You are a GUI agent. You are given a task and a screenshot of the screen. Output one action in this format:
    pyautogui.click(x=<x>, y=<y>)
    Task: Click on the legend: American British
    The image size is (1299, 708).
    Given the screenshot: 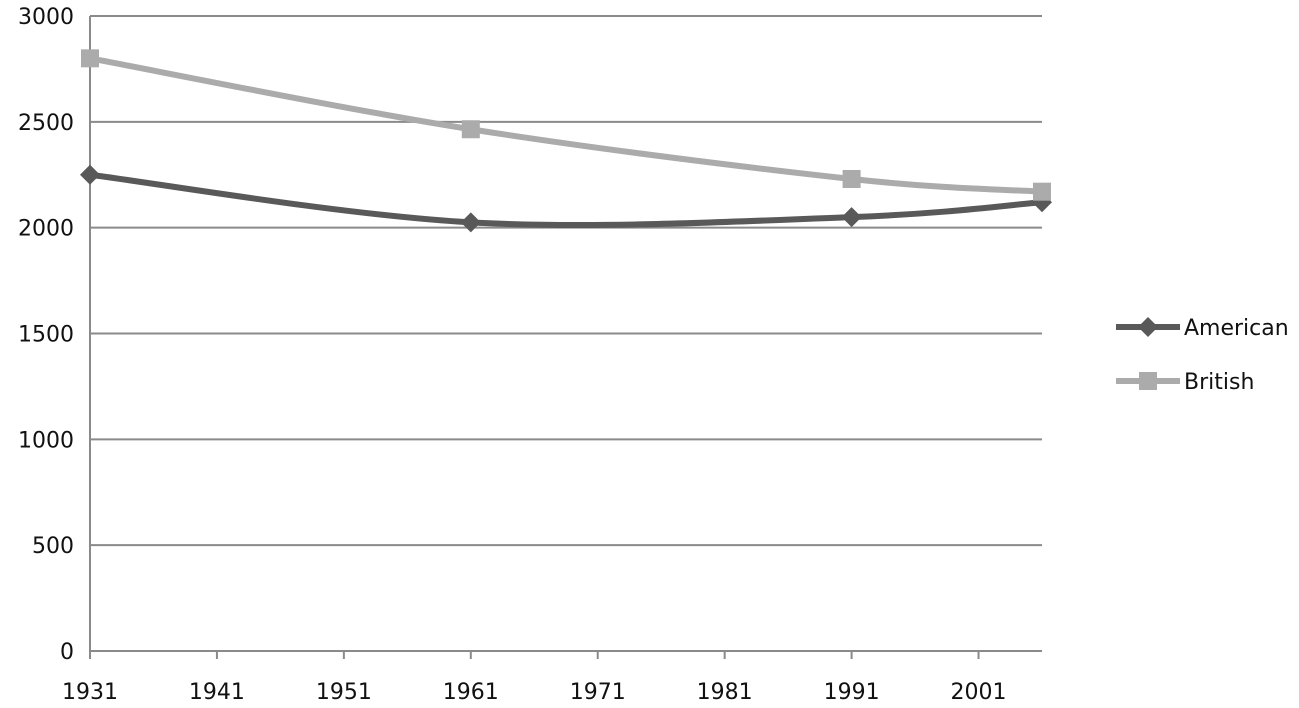 What is the action you would take?
    pyautogui.click(x=1202, y=355)
    